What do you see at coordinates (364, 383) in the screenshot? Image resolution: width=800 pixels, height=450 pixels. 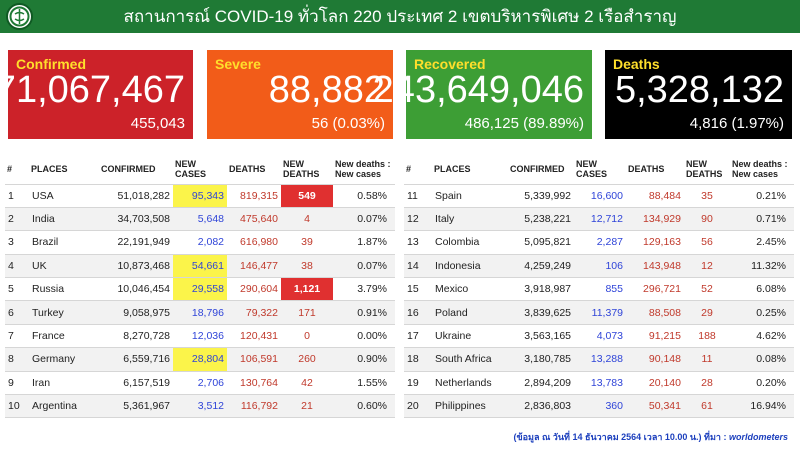 I see `cell-ratio: 1.55%` at bounding box center [364, 383].